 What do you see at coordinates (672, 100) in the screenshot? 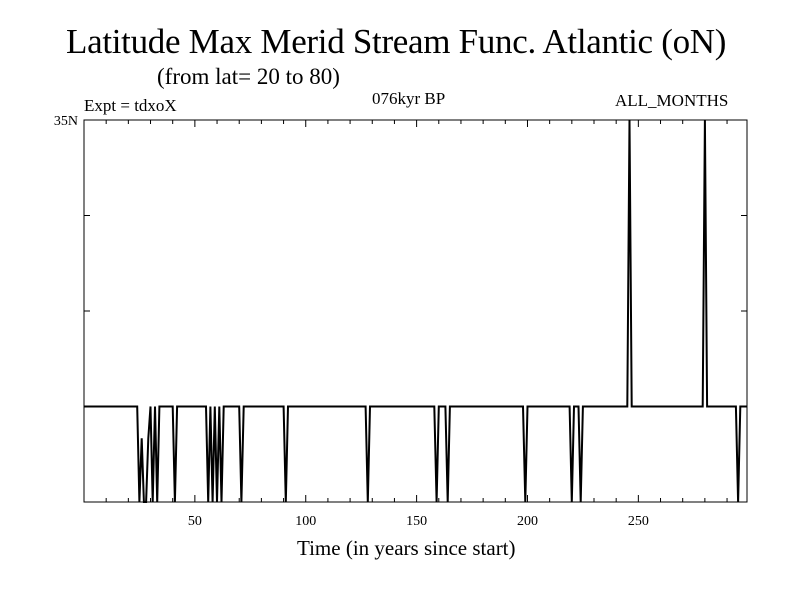
I see `months-label: ALL_MONTHS` at bounding box center [672, 100].